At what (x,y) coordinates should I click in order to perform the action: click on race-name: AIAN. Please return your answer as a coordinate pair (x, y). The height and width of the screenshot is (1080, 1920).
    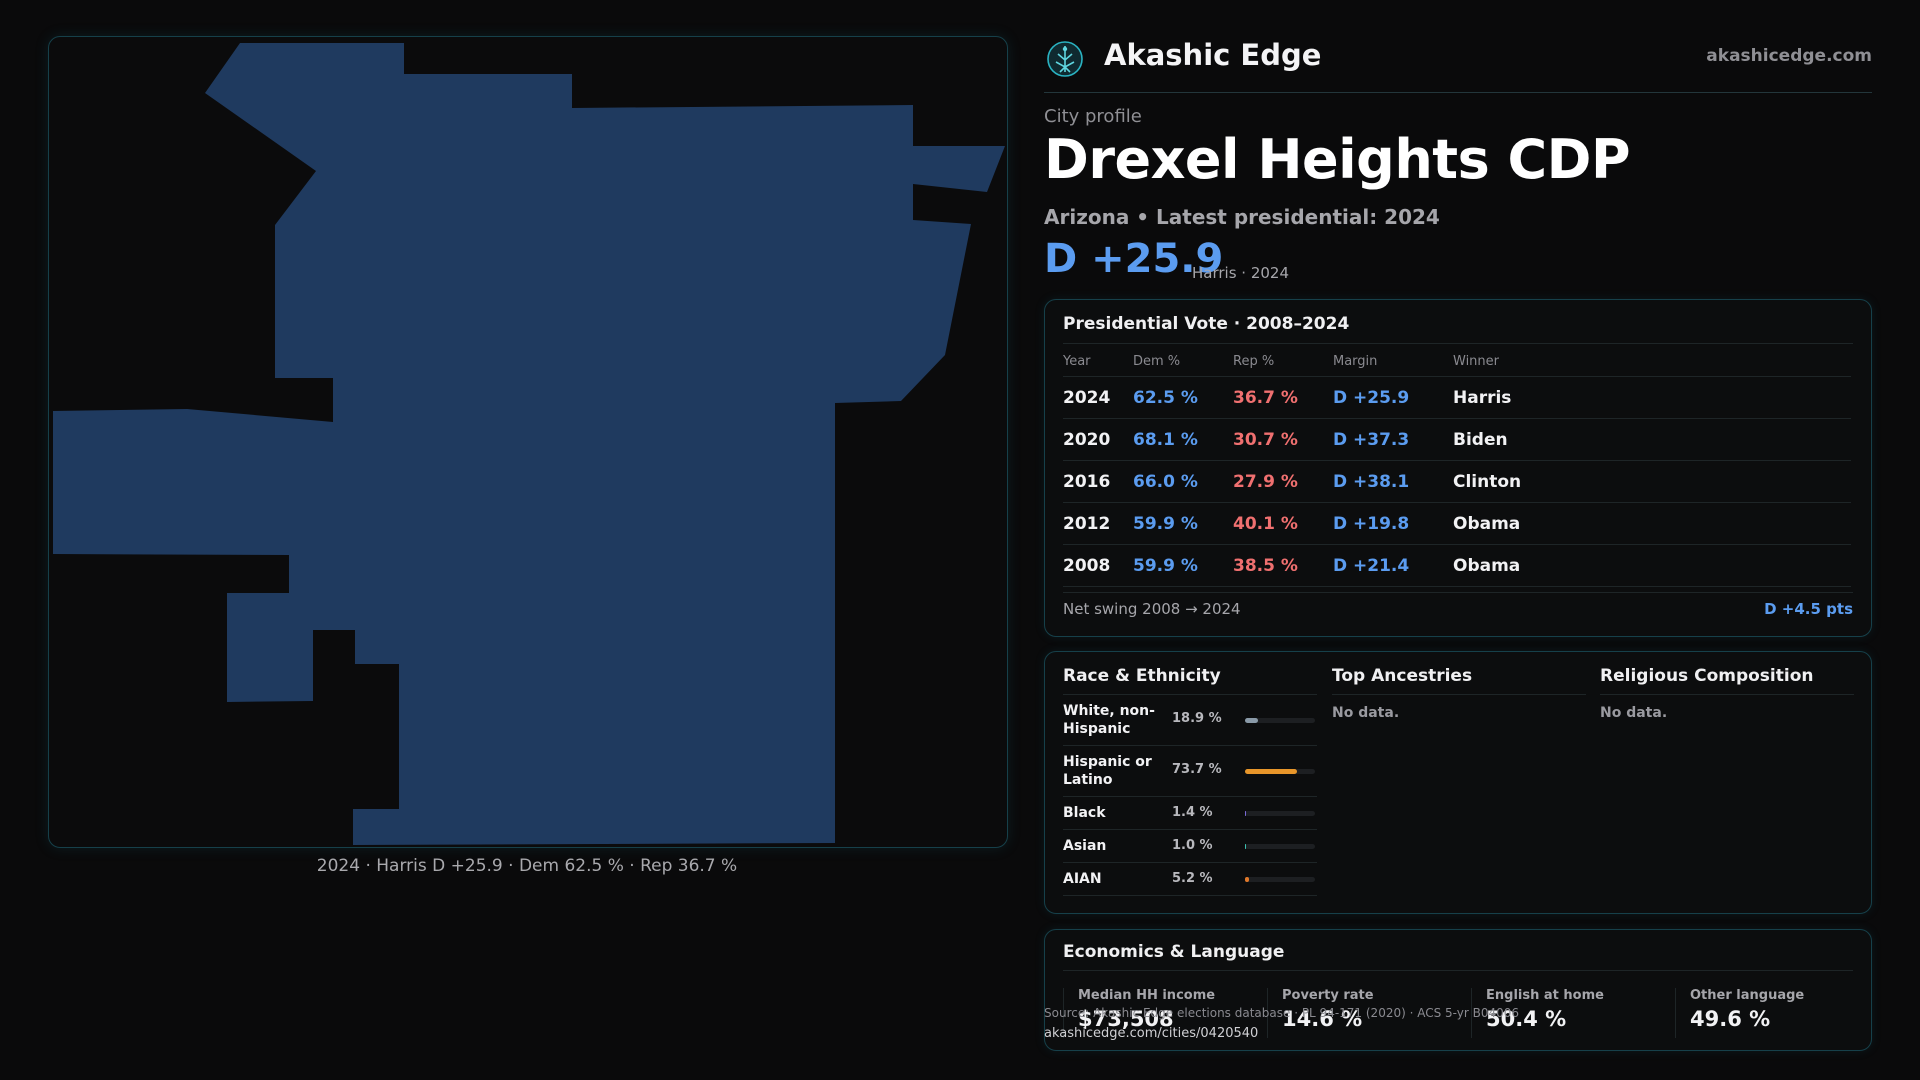
    Looking at the image, I should click on (1082, 879).